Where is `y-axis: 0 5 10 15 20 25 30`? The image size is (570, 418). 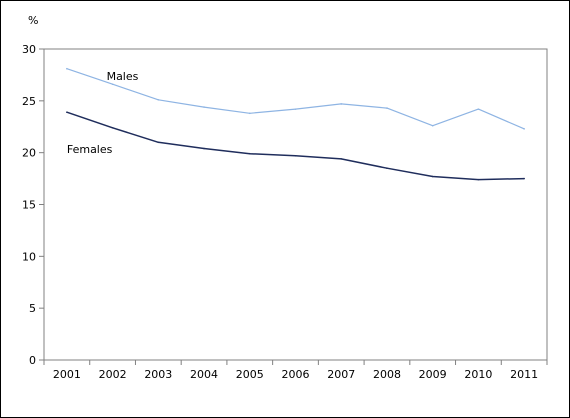 y-axis: 0 5 10 15 20 25 30 is located at coordinates (33, 205).